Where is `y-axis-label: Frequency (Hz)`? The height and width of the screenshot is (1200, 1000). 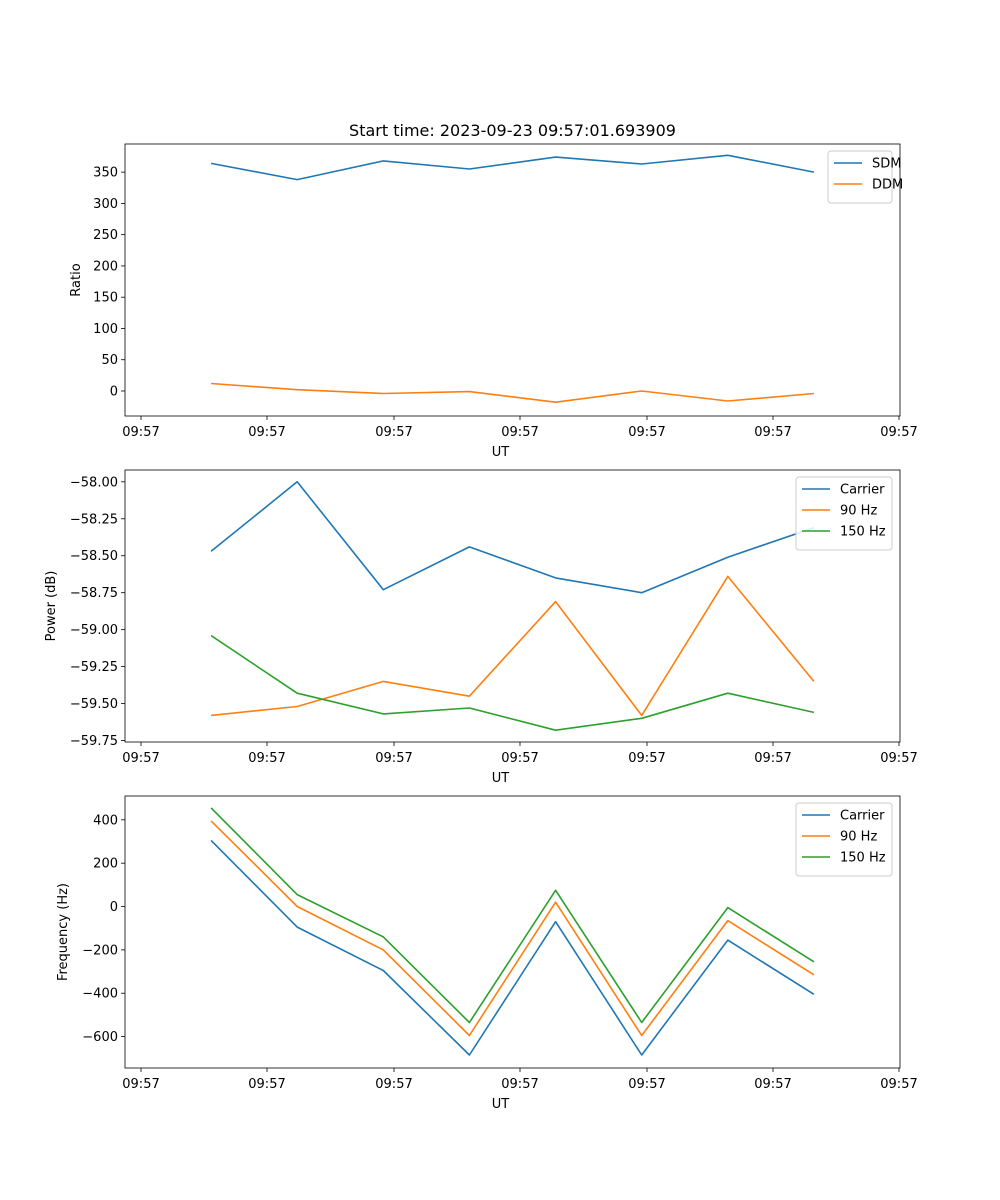 y-axis-label: Frequency (Hz) is located at coordinates (63, 932).